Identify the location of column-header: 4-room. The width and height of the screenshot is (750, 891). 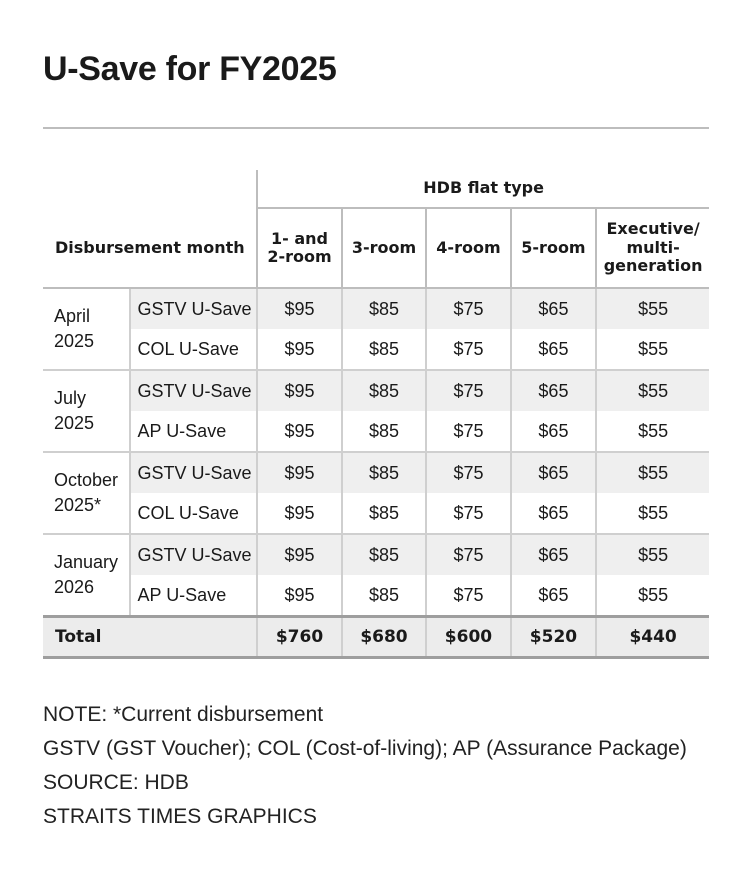
(468, 248).